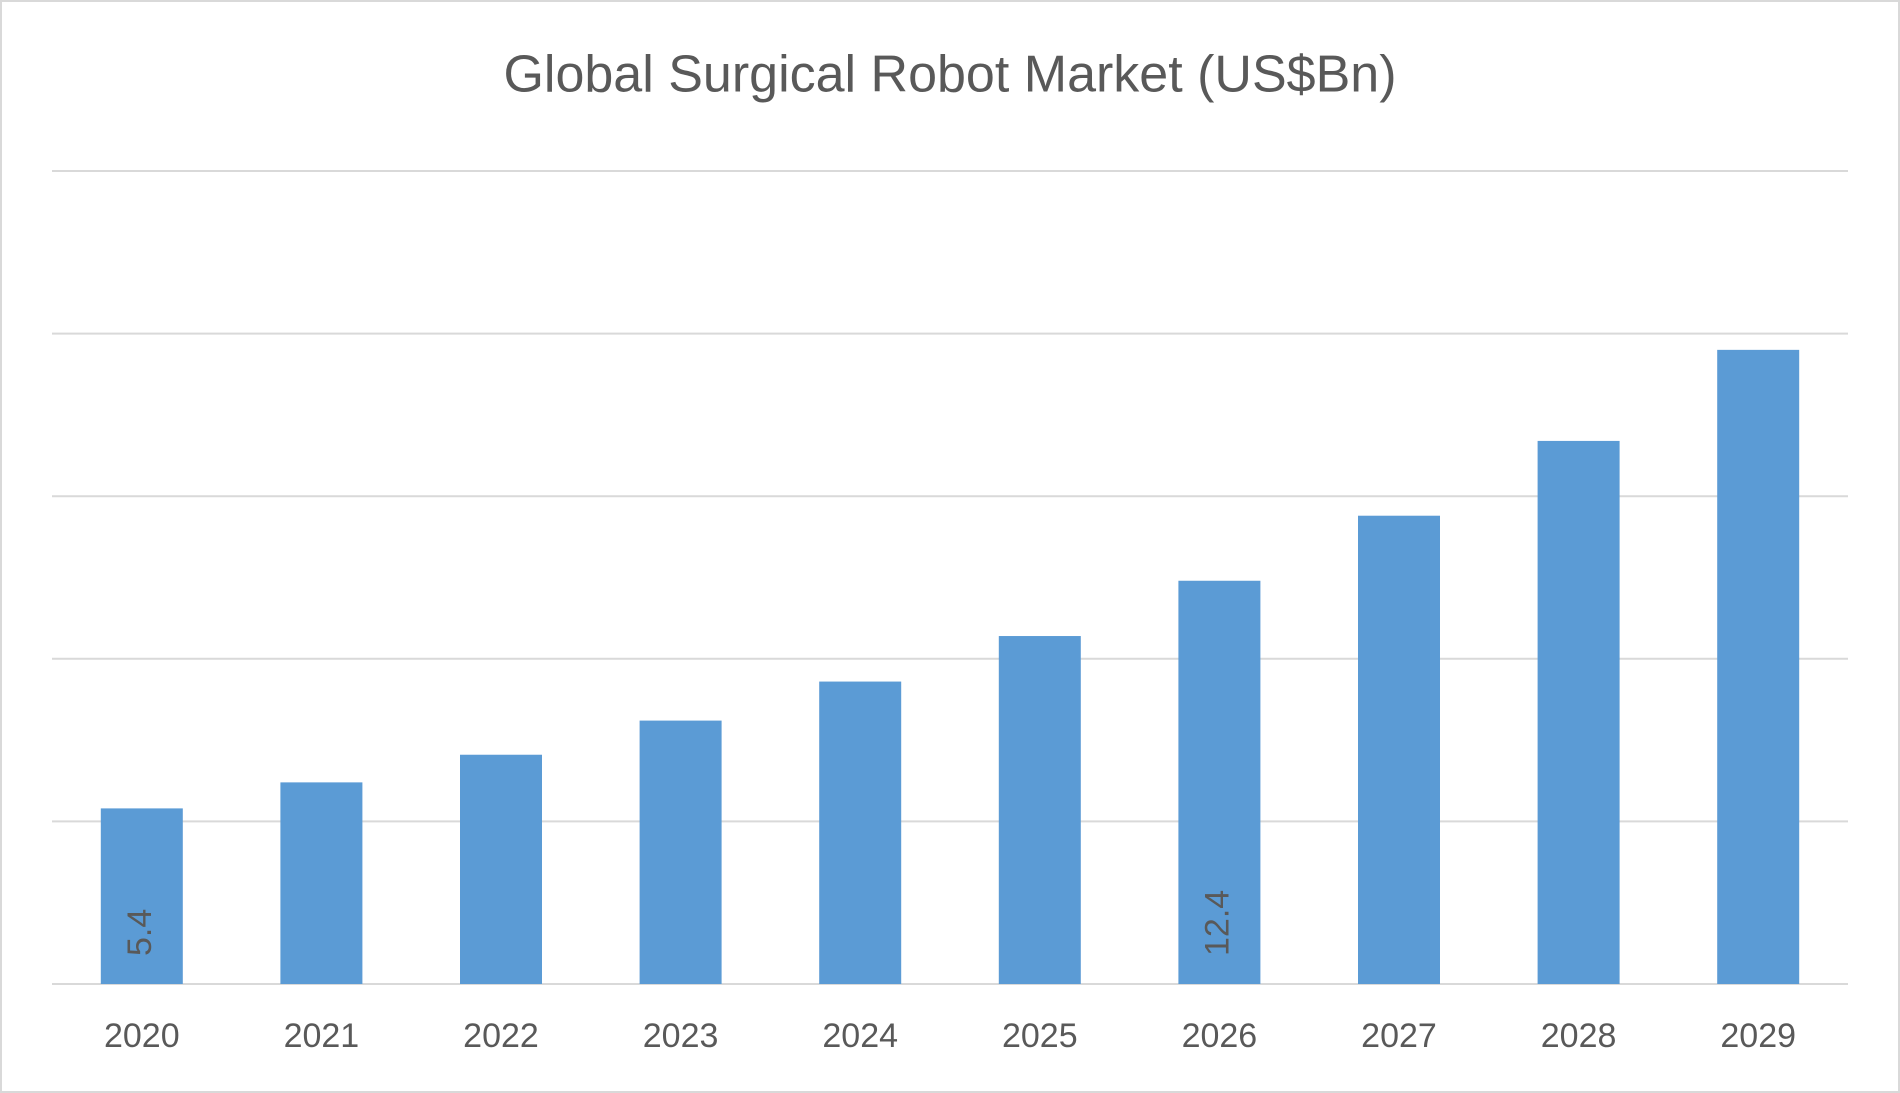  What do you see at coordinates (142, 1036) in the screenshot?
I see `x-tick-label: 2020` at bounding box center [142, 1036].